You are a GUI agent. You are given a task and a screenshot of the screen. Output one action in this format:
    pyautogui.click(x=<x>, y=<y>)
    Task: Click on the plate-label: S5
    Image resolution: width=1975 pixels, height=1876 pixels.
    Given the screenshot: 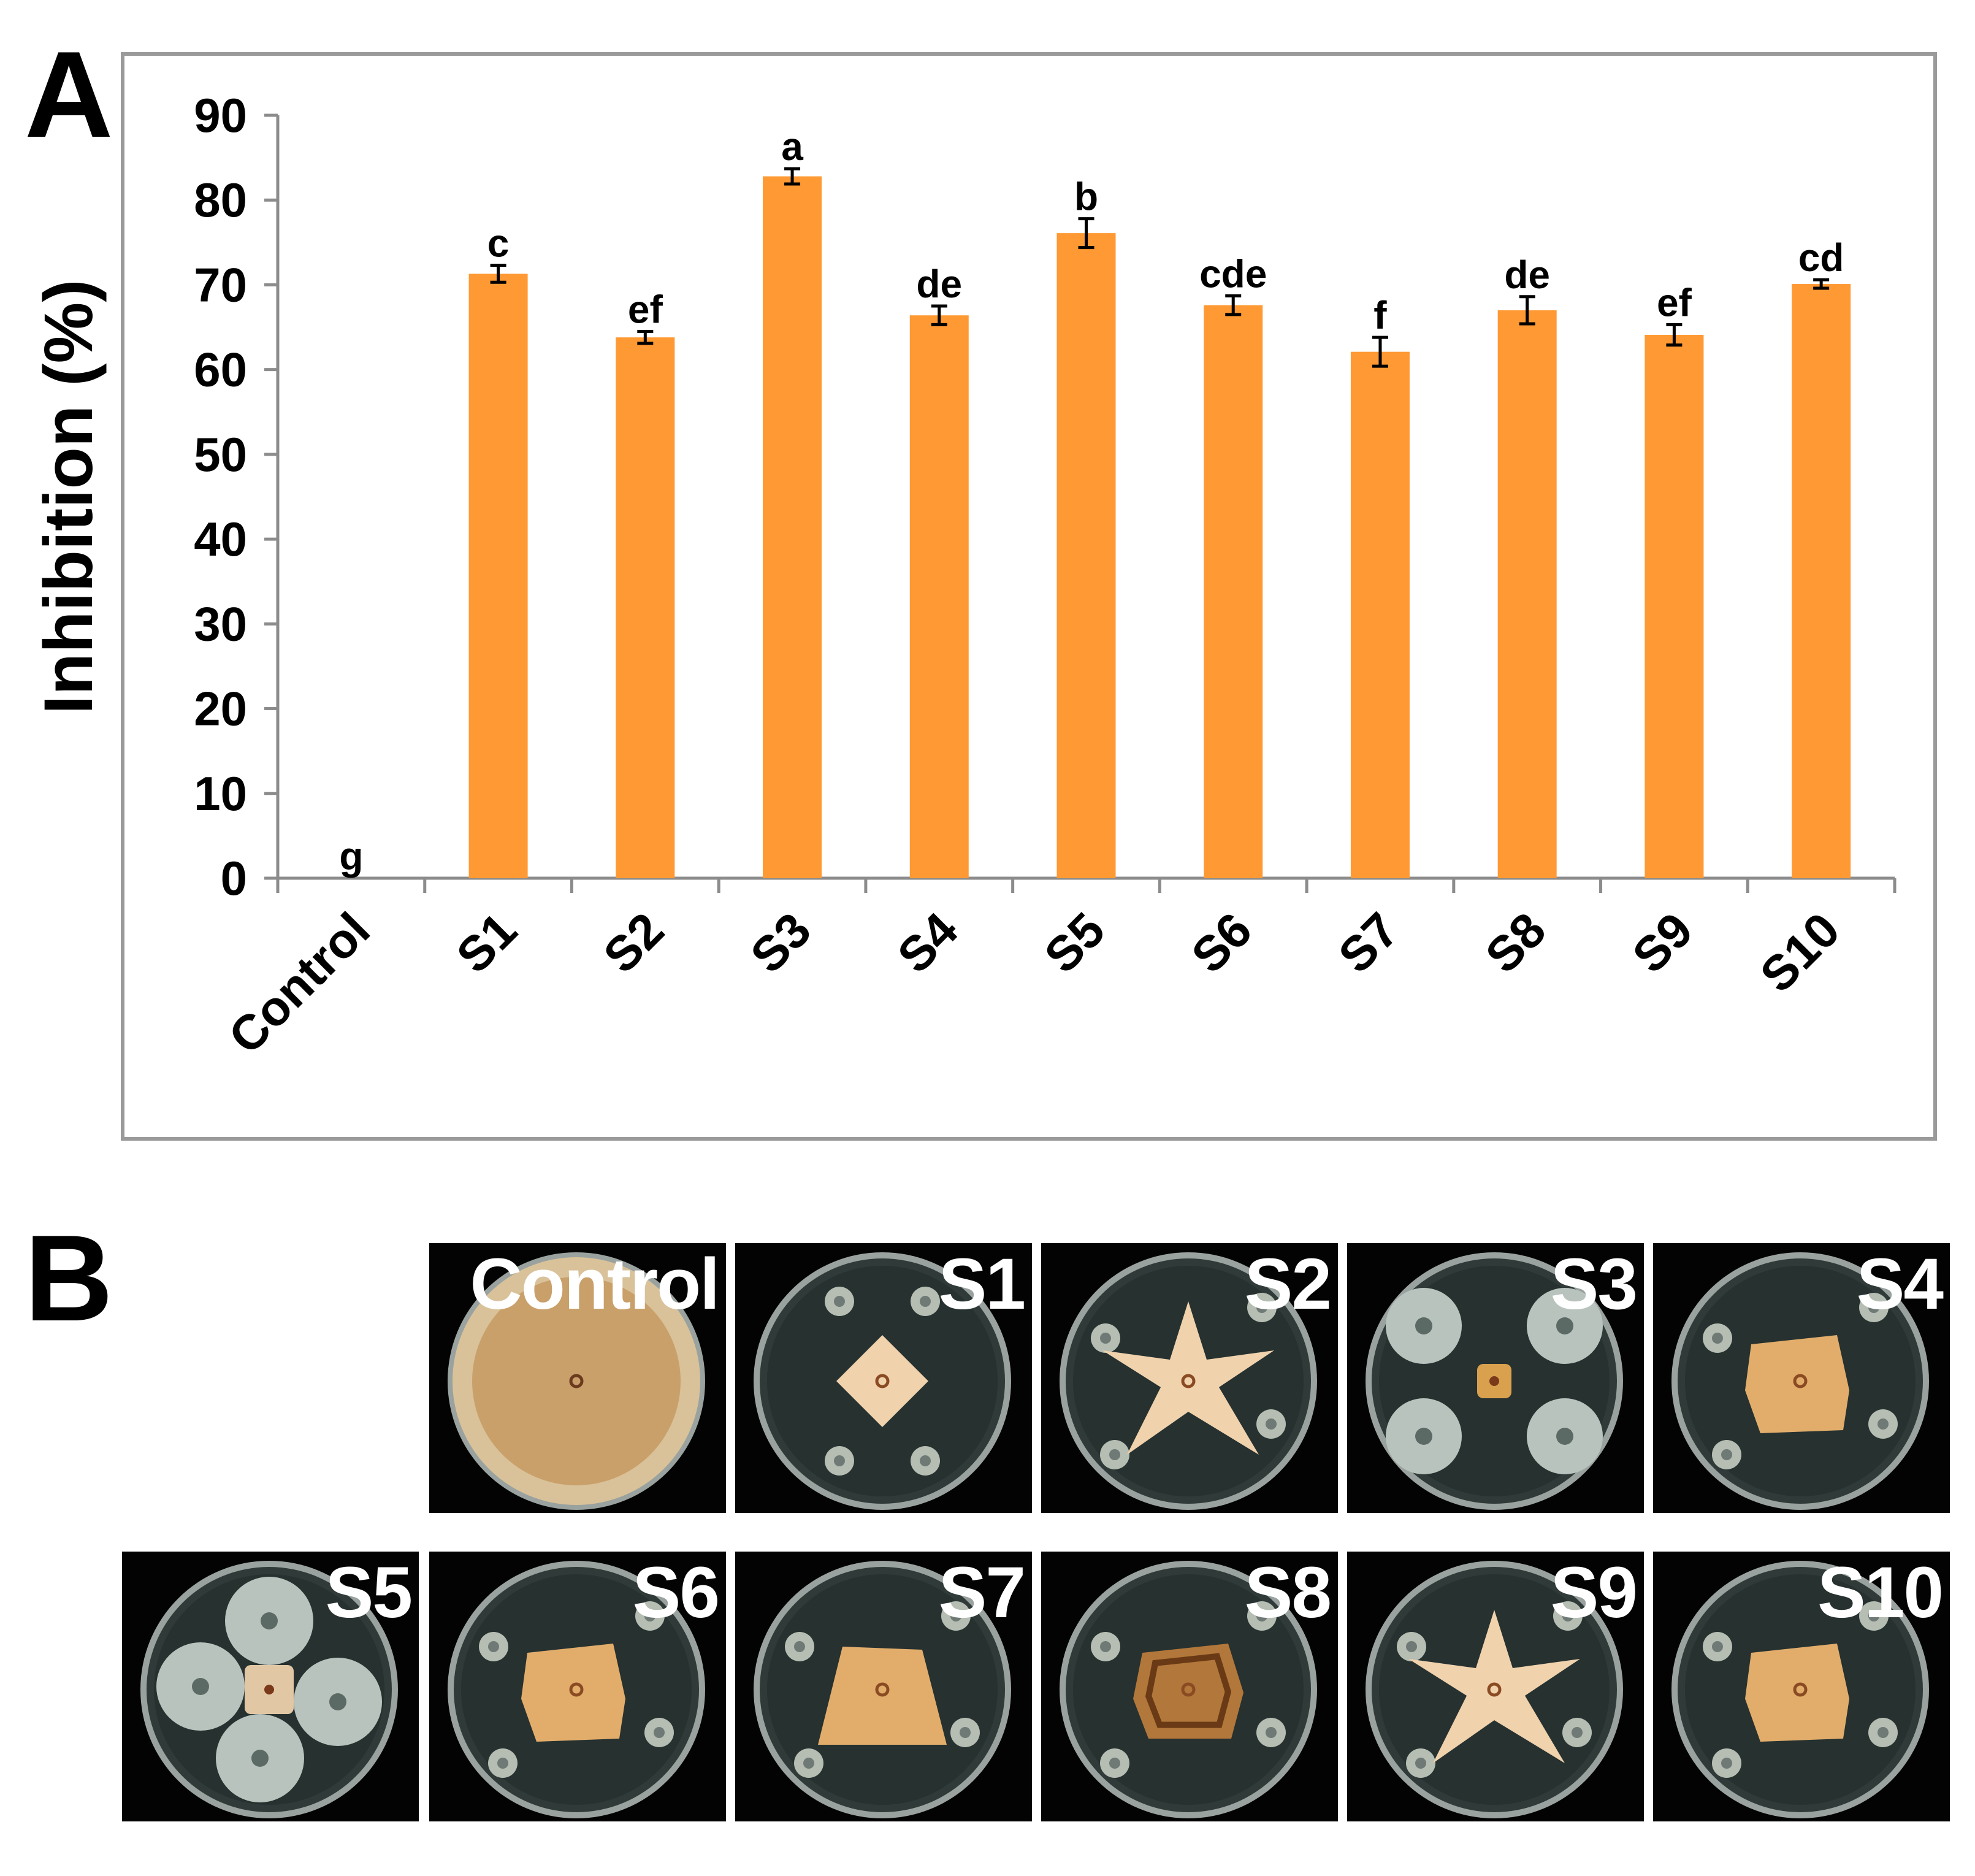 What is the action you would take?
    pyautogui.click(x=369, y=1593)
    